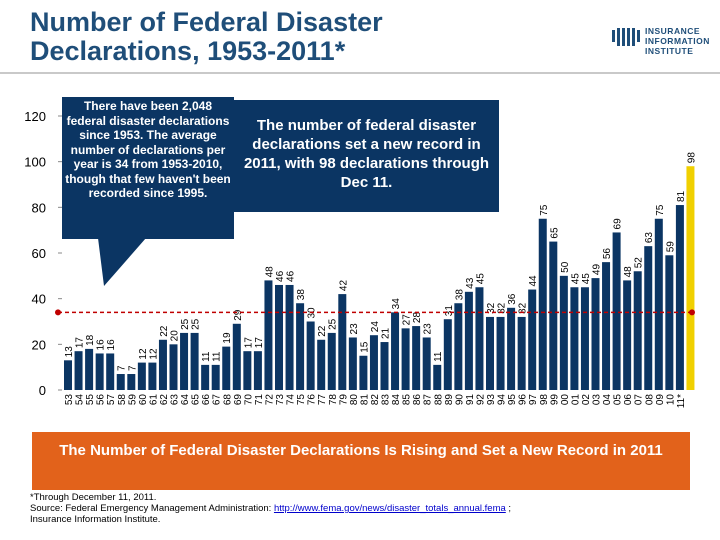  What do you see at coordinates (80, 400) in the screenshot?
I see `category-label-54: 54` at bounding box center [80, 400].